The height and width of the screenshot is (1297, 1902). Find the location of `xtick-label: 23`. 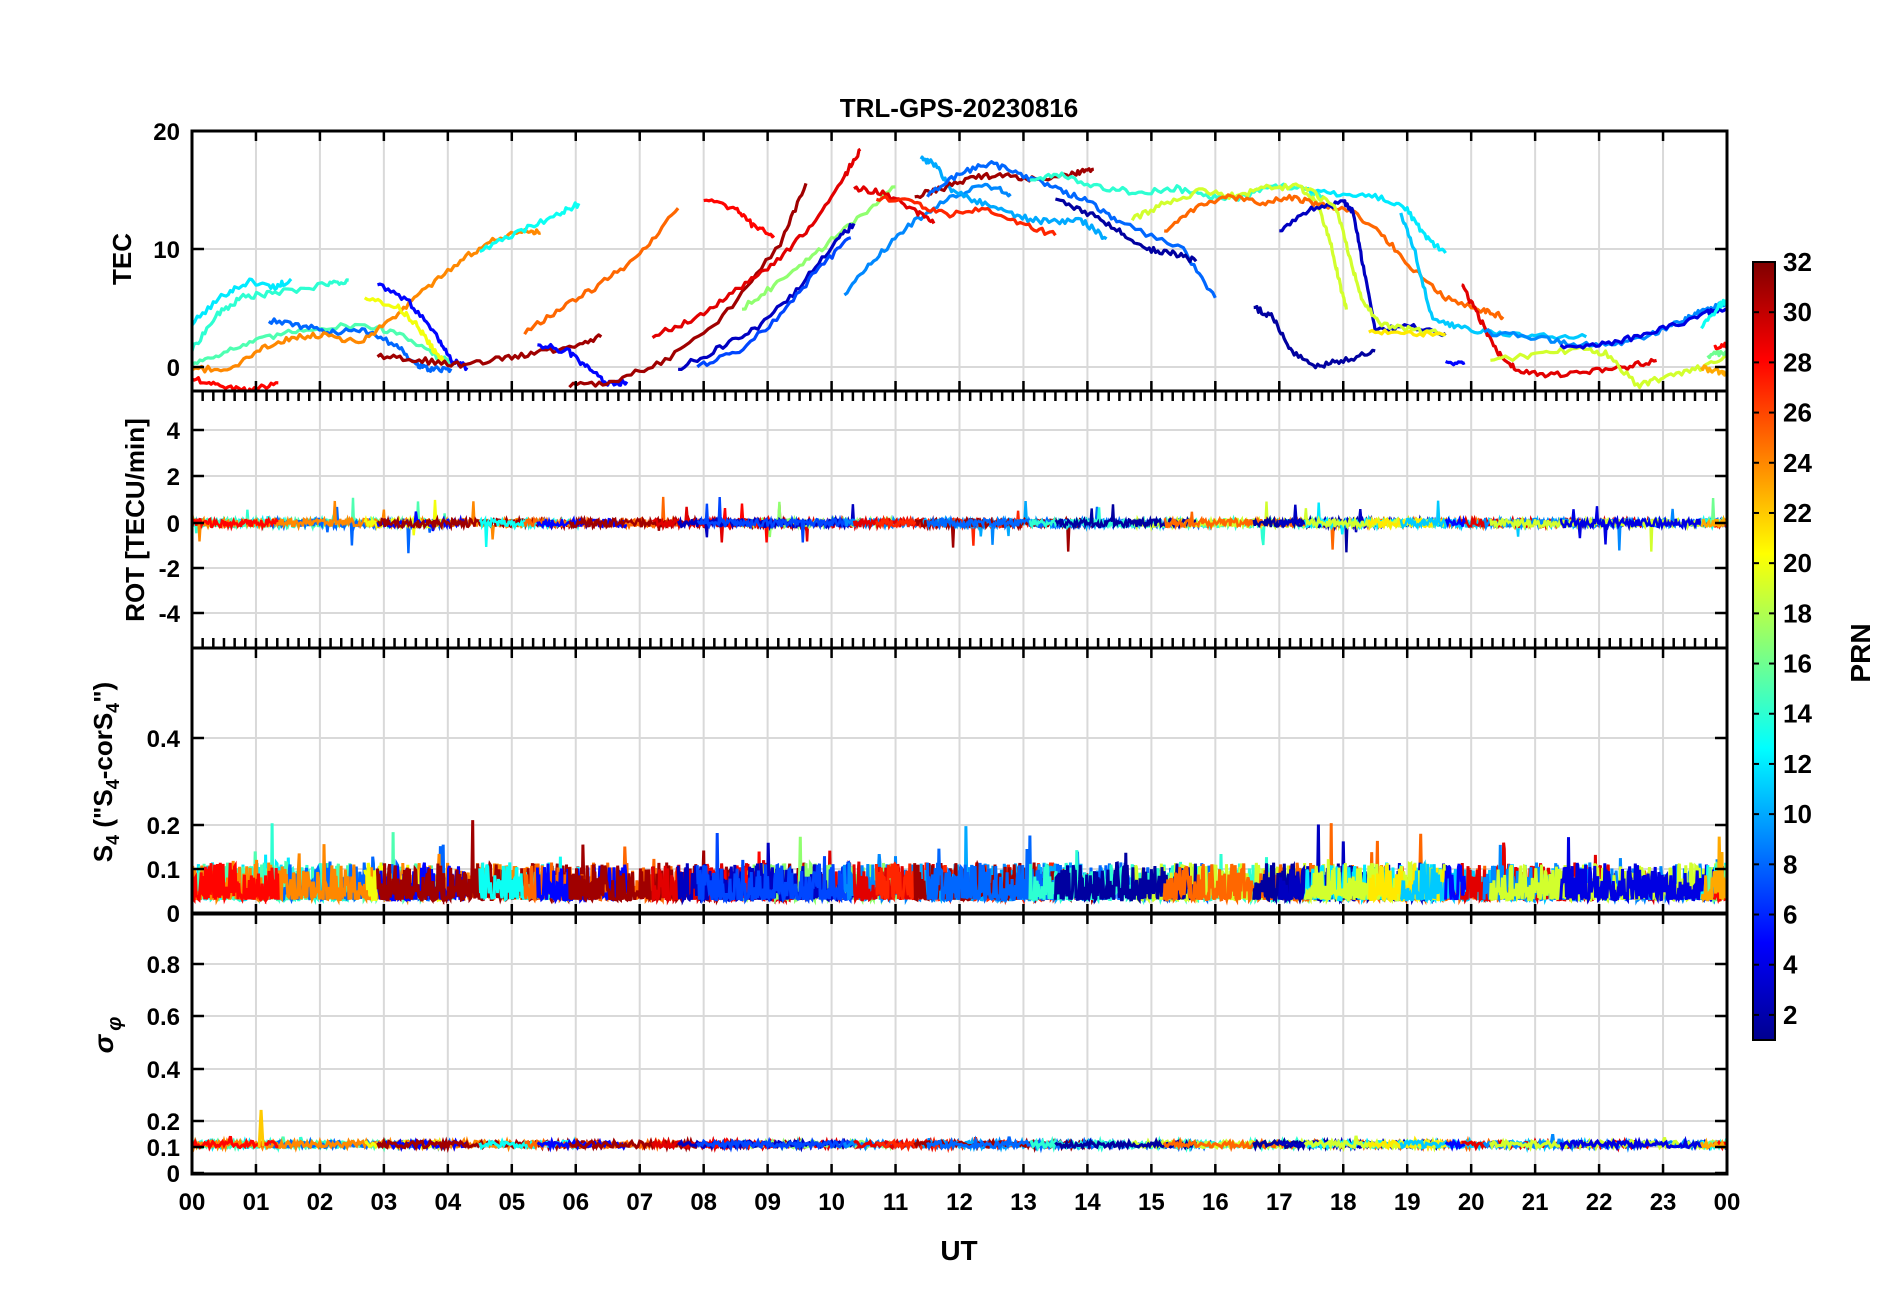

xtick-label: 23 is located at coordinates (1663, 1202).